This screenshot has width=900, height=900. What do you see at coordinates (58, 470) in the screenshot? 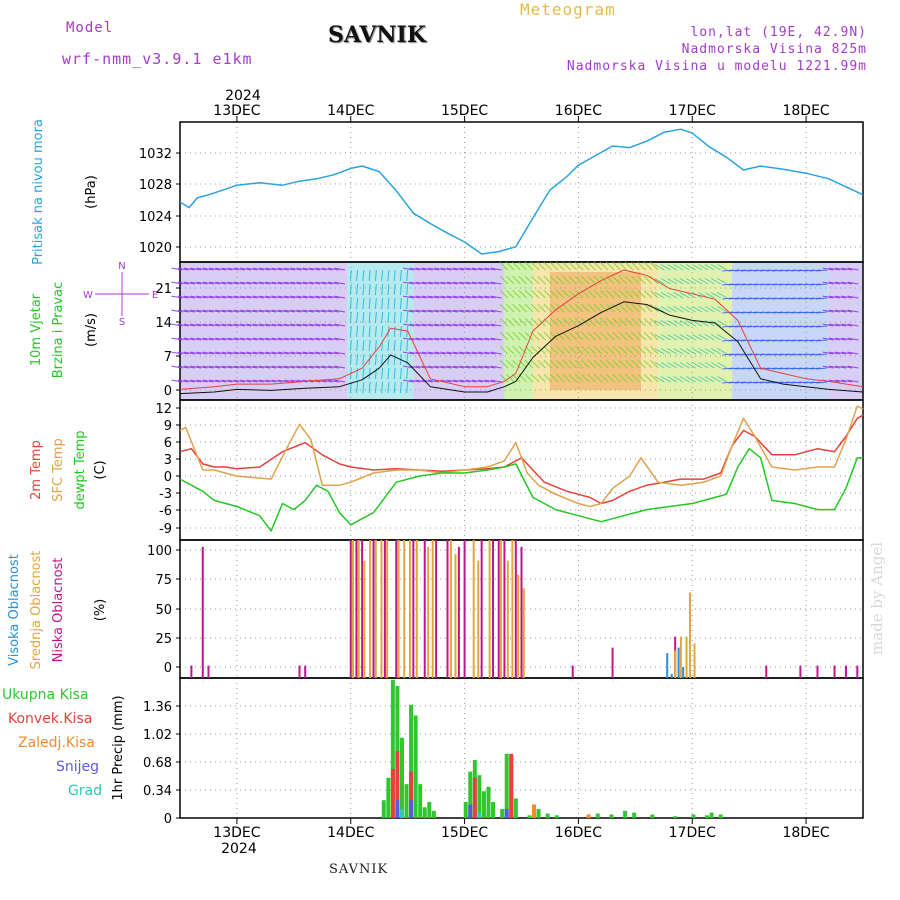
I see `temp-ylabel2: SFC Temp` at bounding box center [58, 470].